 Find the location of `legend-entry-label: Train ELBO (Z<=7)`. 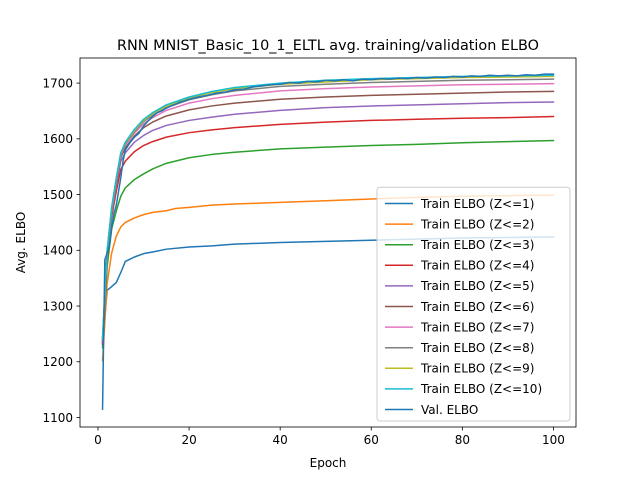

legend-entry-label: Train ELBO (Z<=7) is located at coordinates (477, 327).